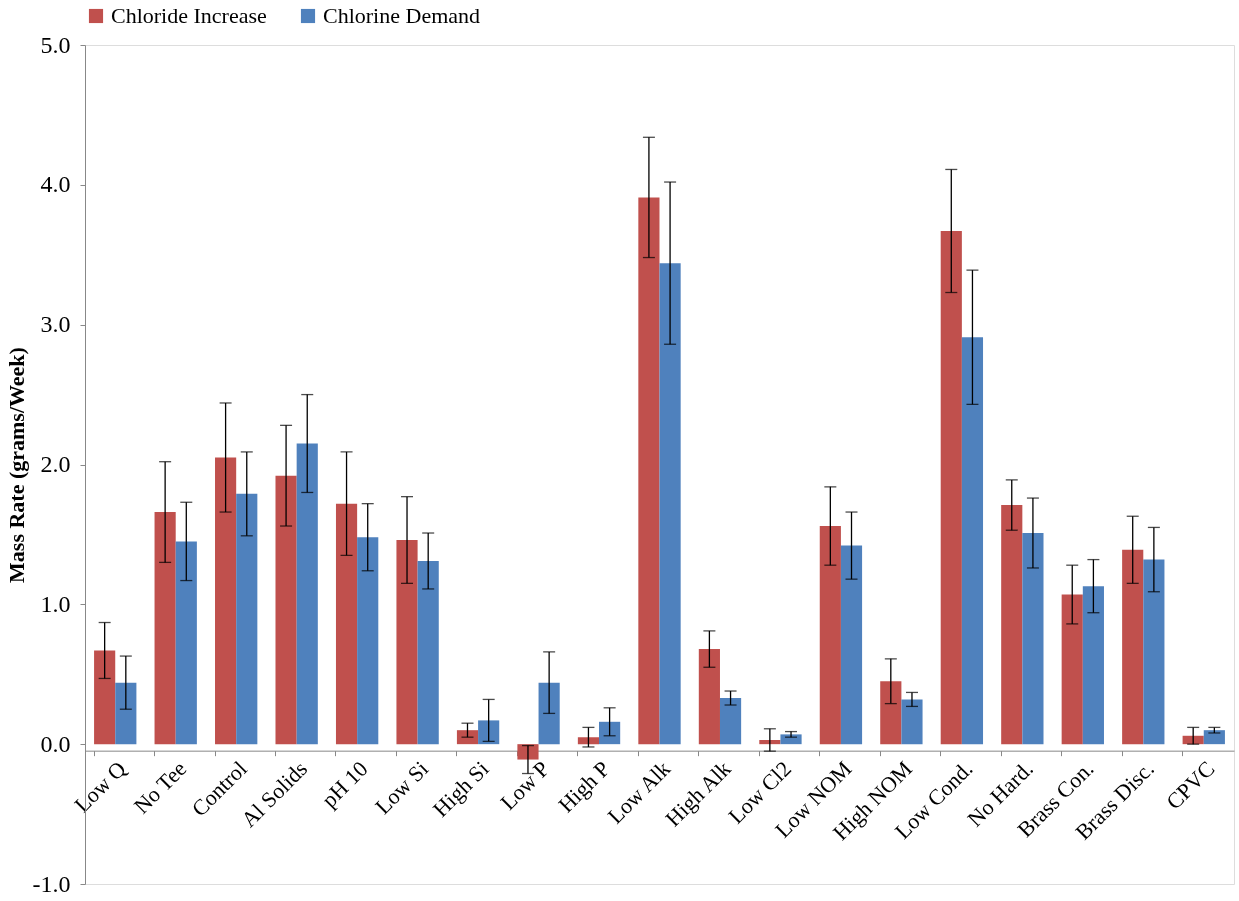 The height and width of the screenshot is (901, 1239). I want to click on y-tick-label: 5.0, so click(55, 44).